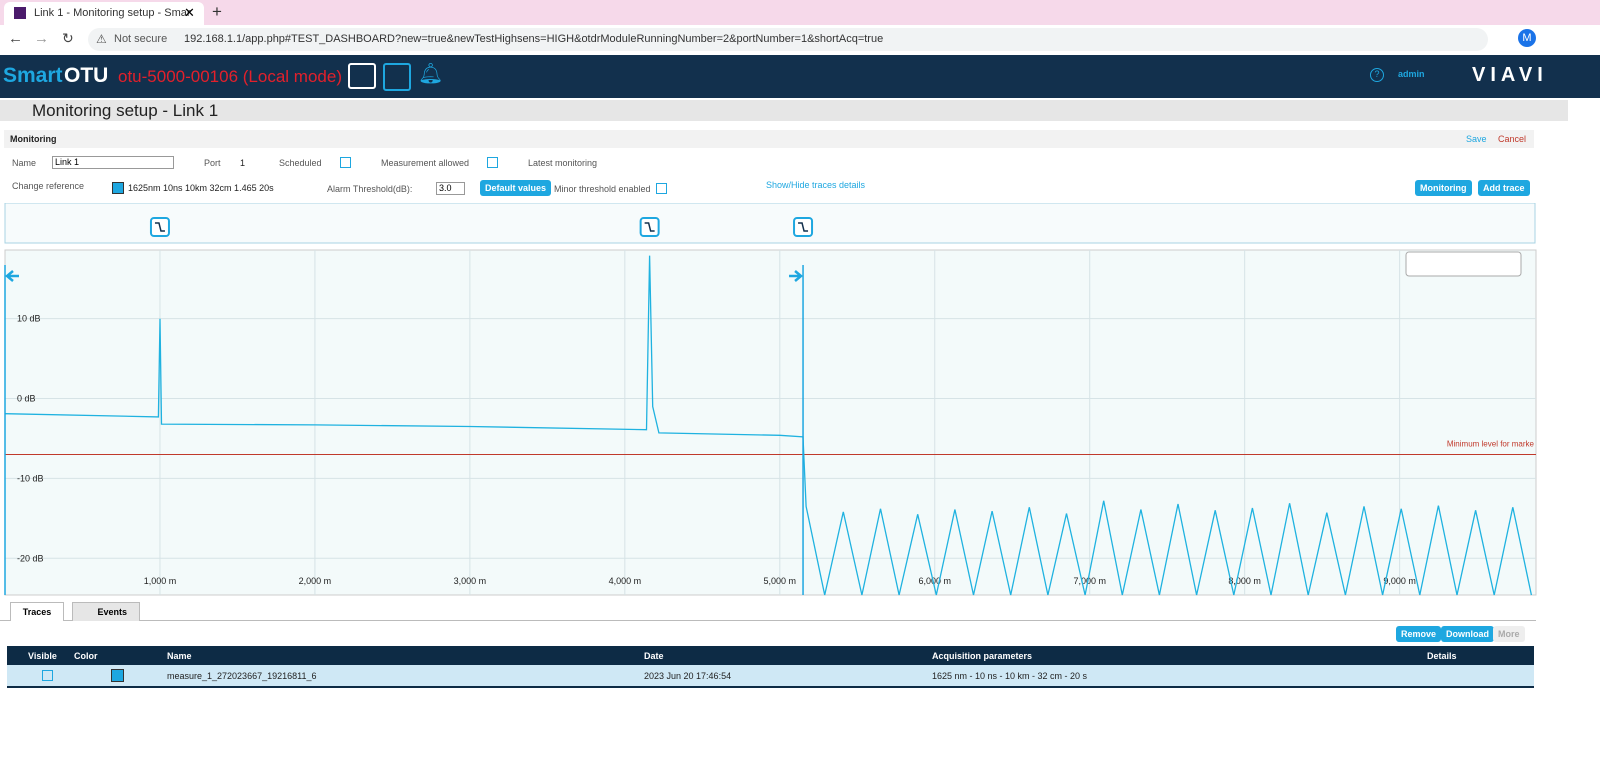 The image size is (1600, 761). Describe the element at coordinates (1527, 38) in the screenshot. I see `profile: M` at that location.